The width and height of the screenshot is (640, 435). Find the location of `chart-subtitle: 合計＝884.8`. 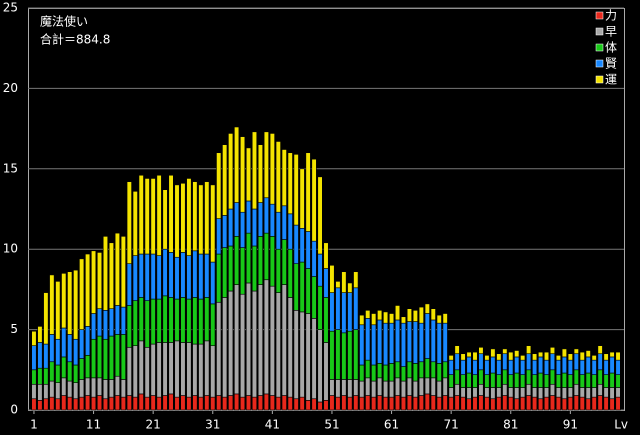

chart-subtitle: 合計＝884.8 is located at coordinates (75, 39).